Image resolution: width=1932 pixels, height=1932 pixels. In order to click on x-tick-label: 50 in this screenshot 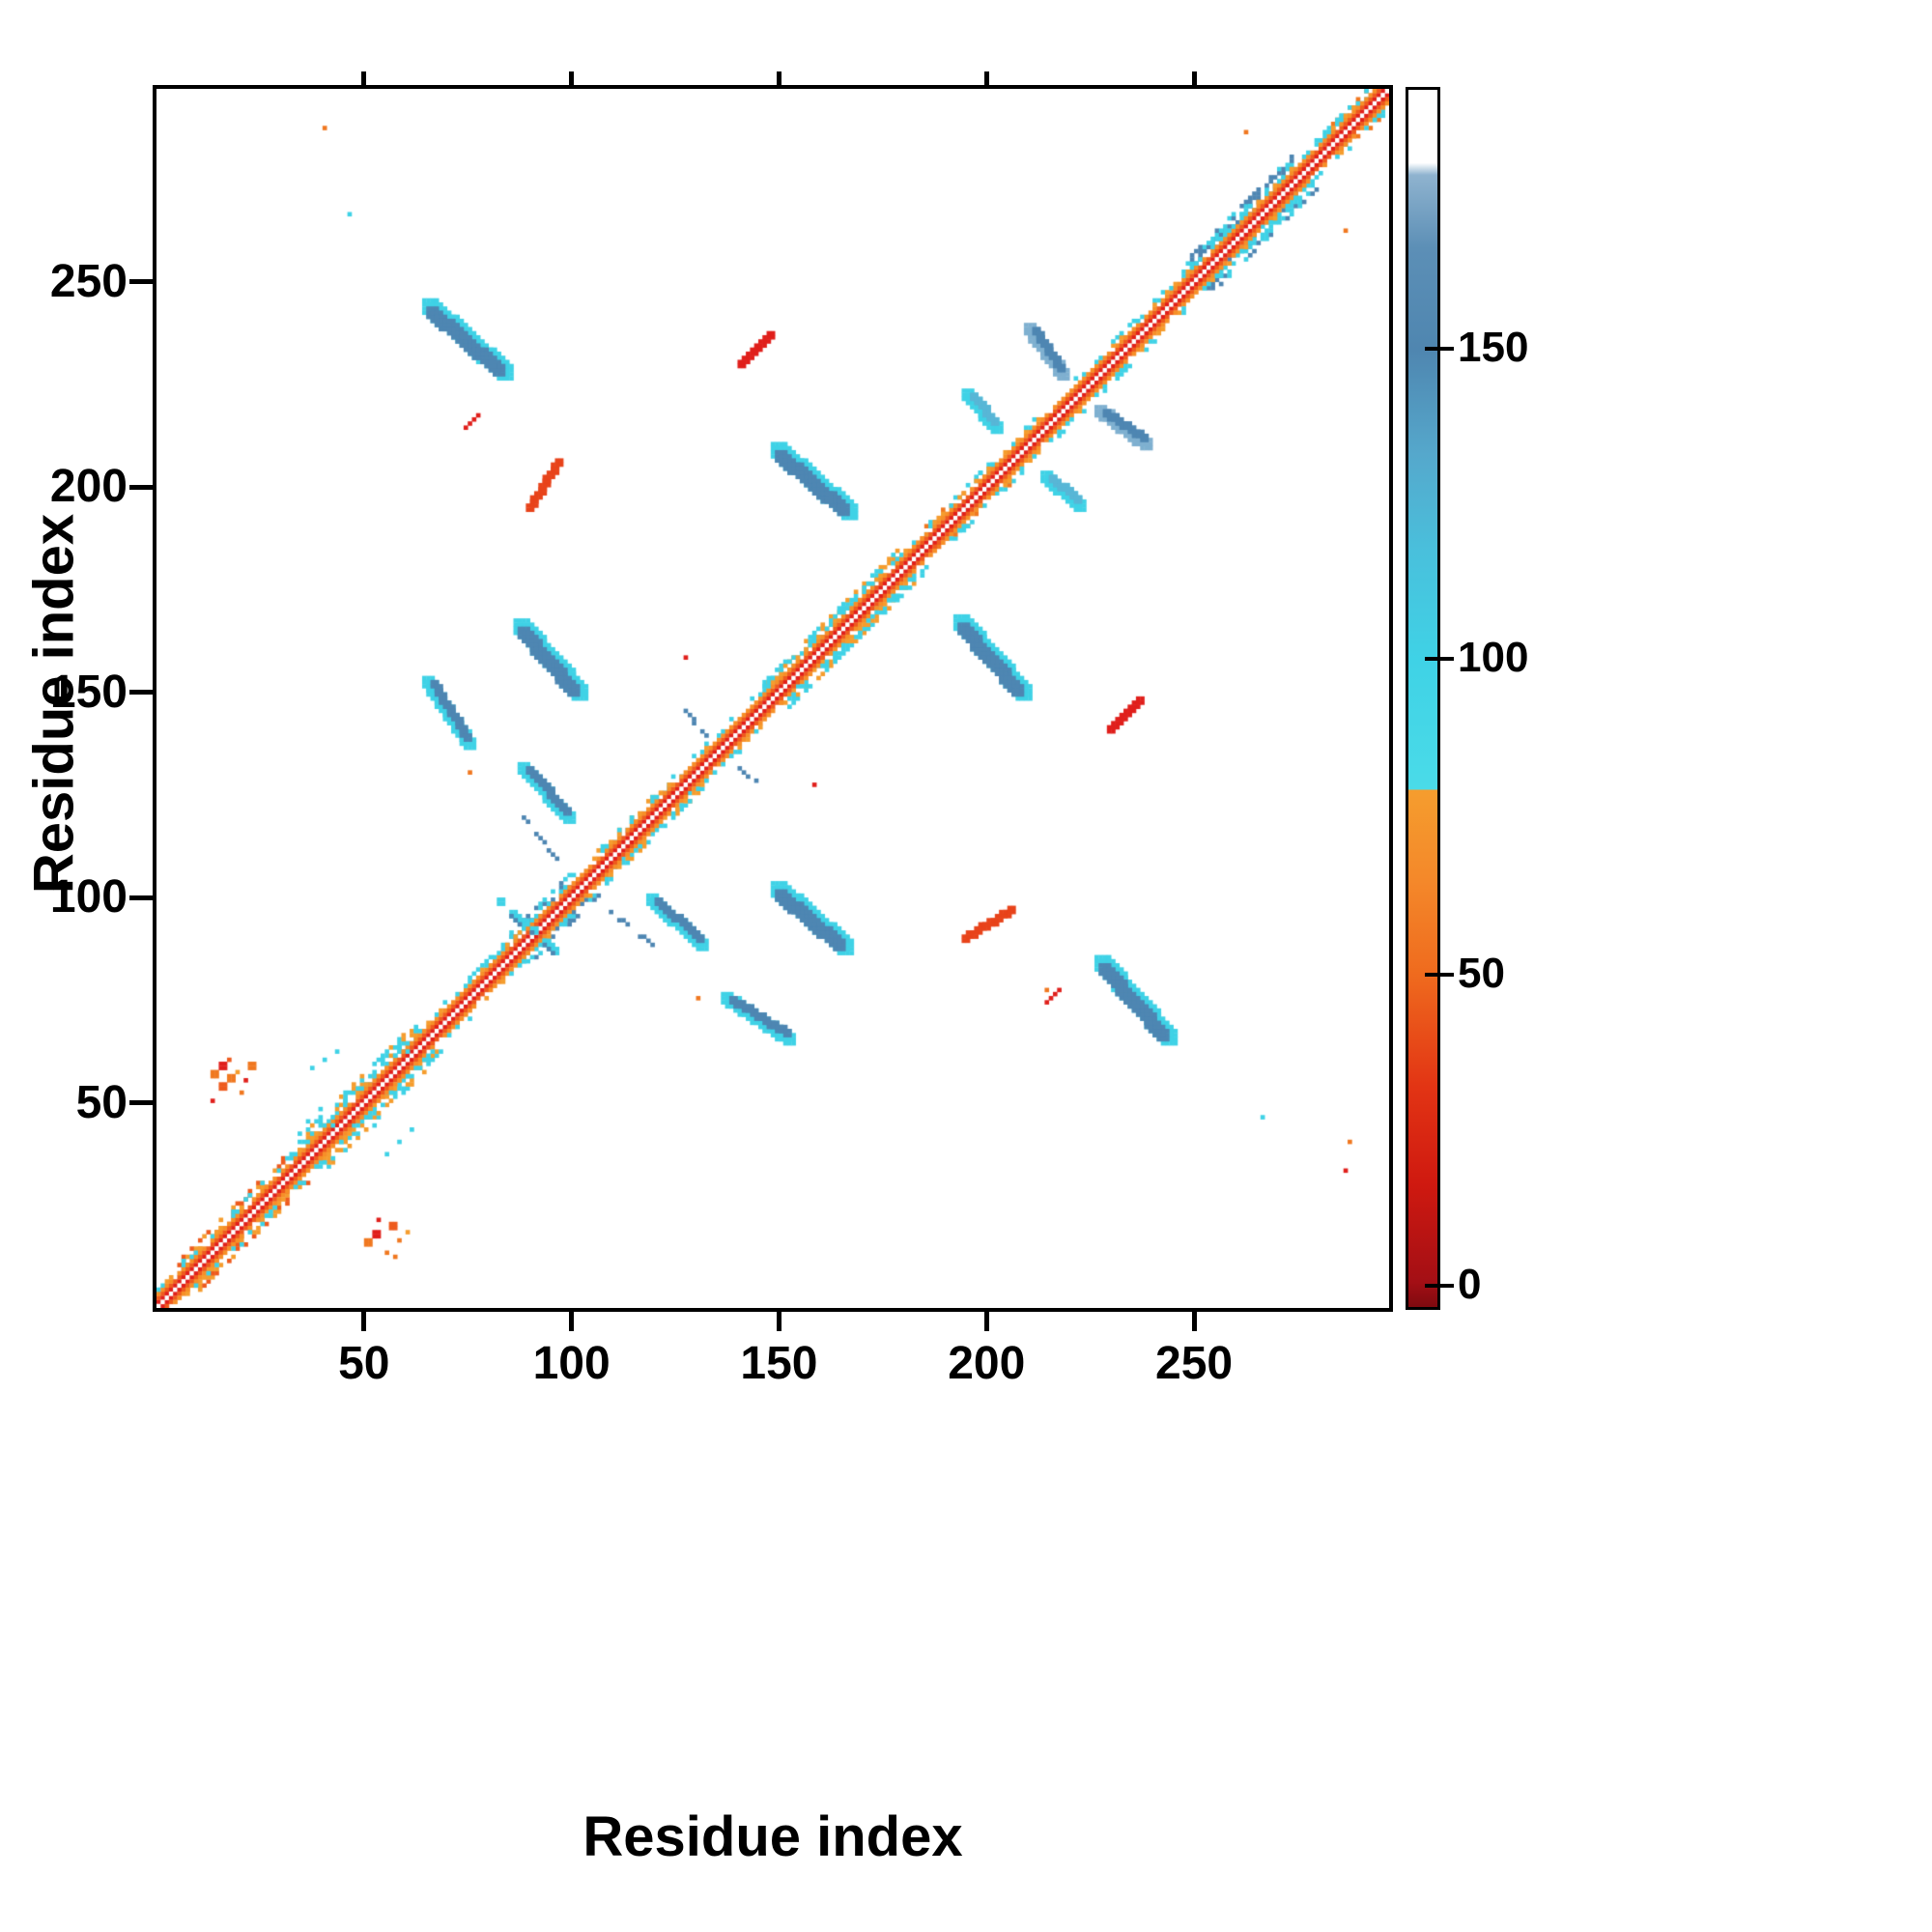, I will do `click(364, 1363)`.